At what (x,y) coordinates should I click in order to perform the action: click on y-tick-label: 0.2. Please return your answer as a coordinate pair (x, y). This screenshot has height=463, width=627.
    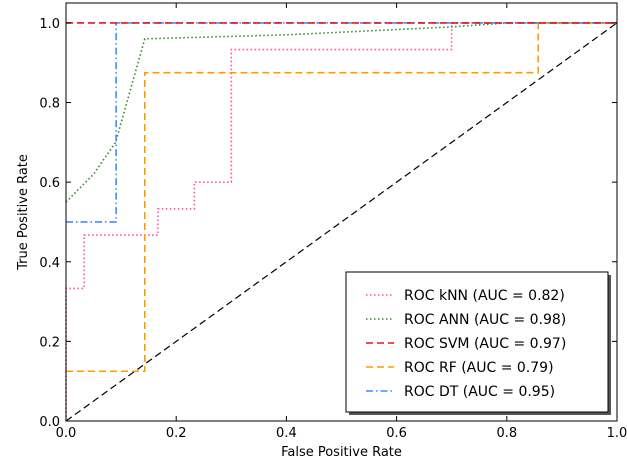
    Looking at the image, I should click on (49, 342).